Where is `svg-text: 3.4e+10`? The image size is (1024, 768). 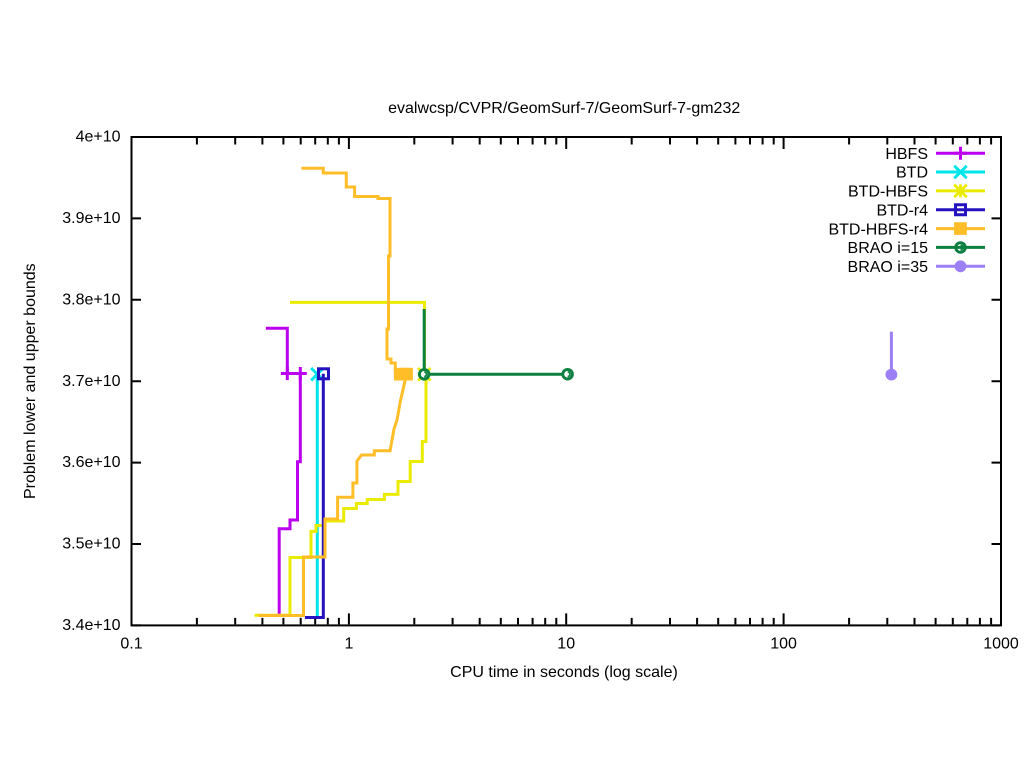 svg-text: 3.4e+10 is located at coordinates (91, 625).